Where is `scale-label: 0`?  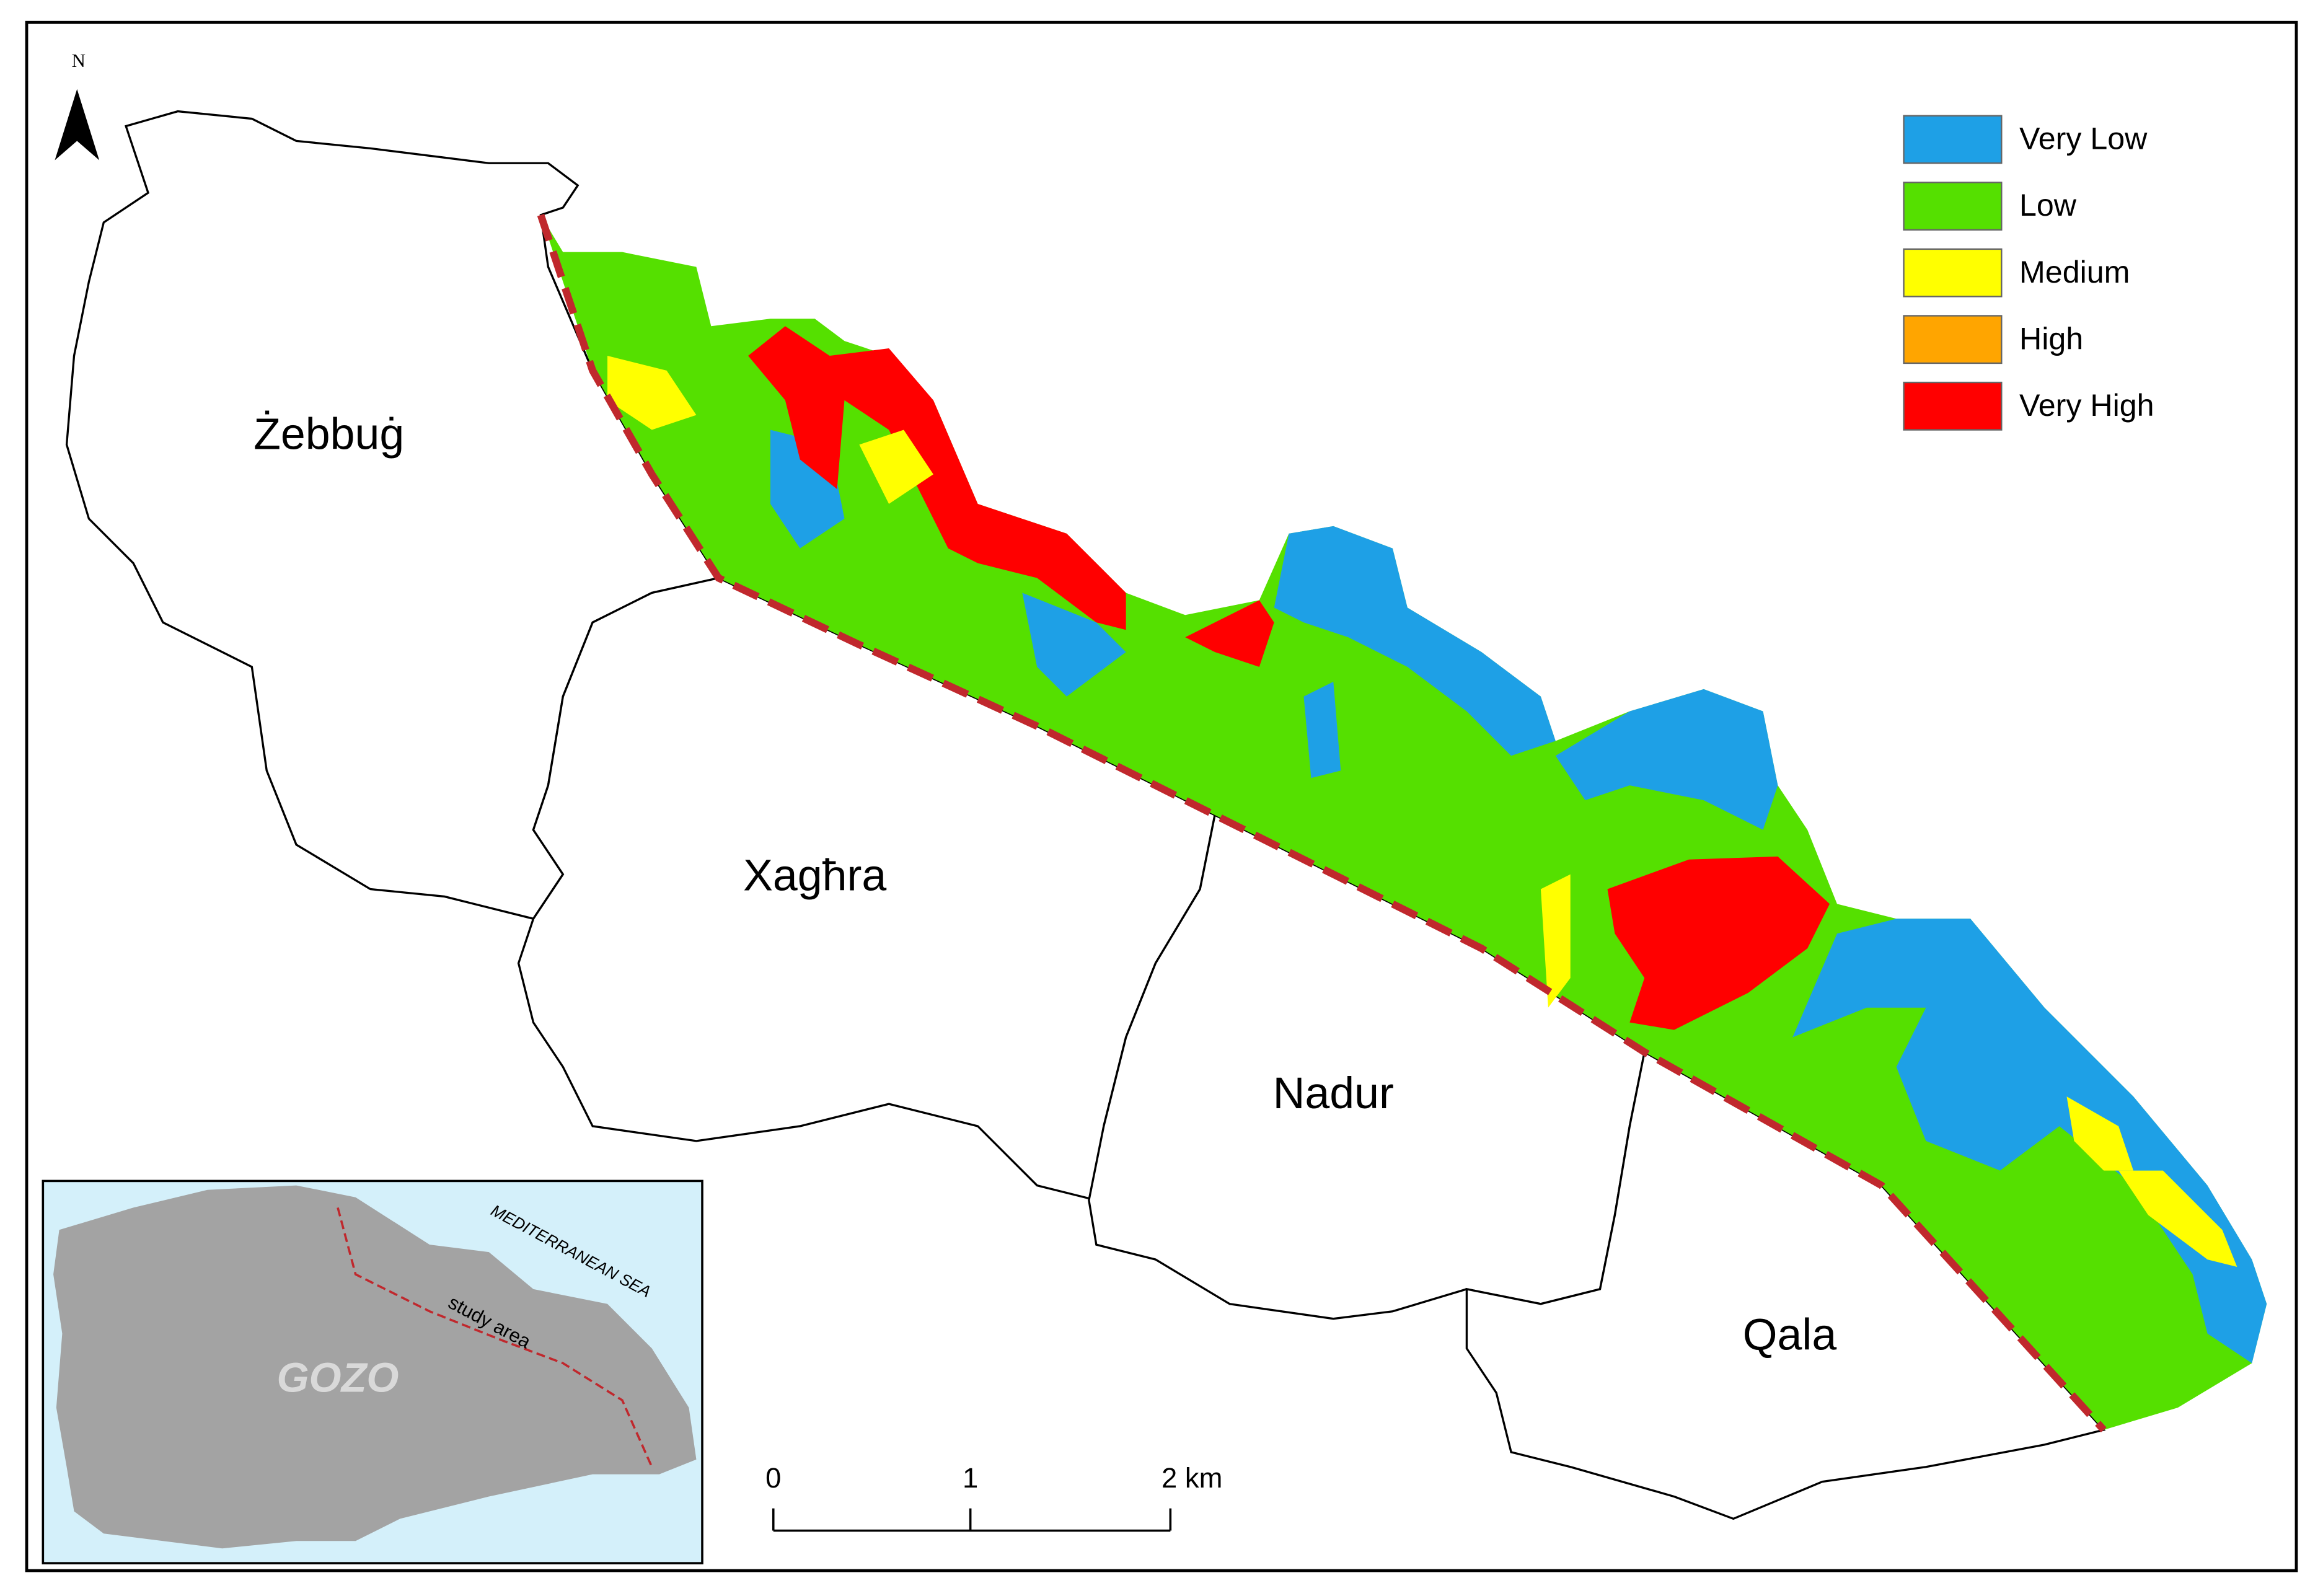 scale-label: 0 is located at coordinates (773, 1478).